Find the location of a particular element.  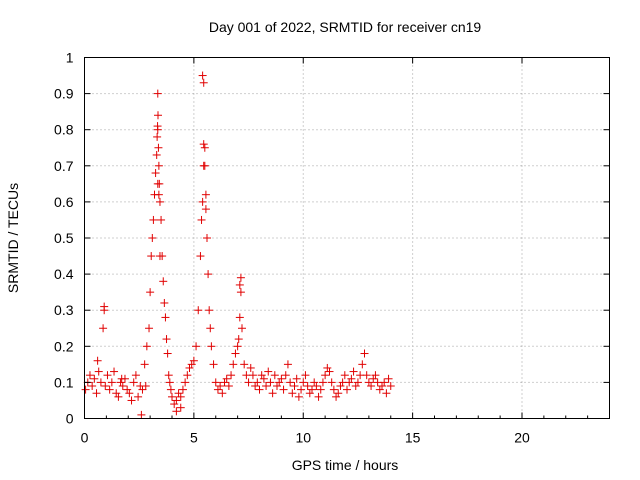

x-tick-label: 10 is located at coordinates (303, 438).